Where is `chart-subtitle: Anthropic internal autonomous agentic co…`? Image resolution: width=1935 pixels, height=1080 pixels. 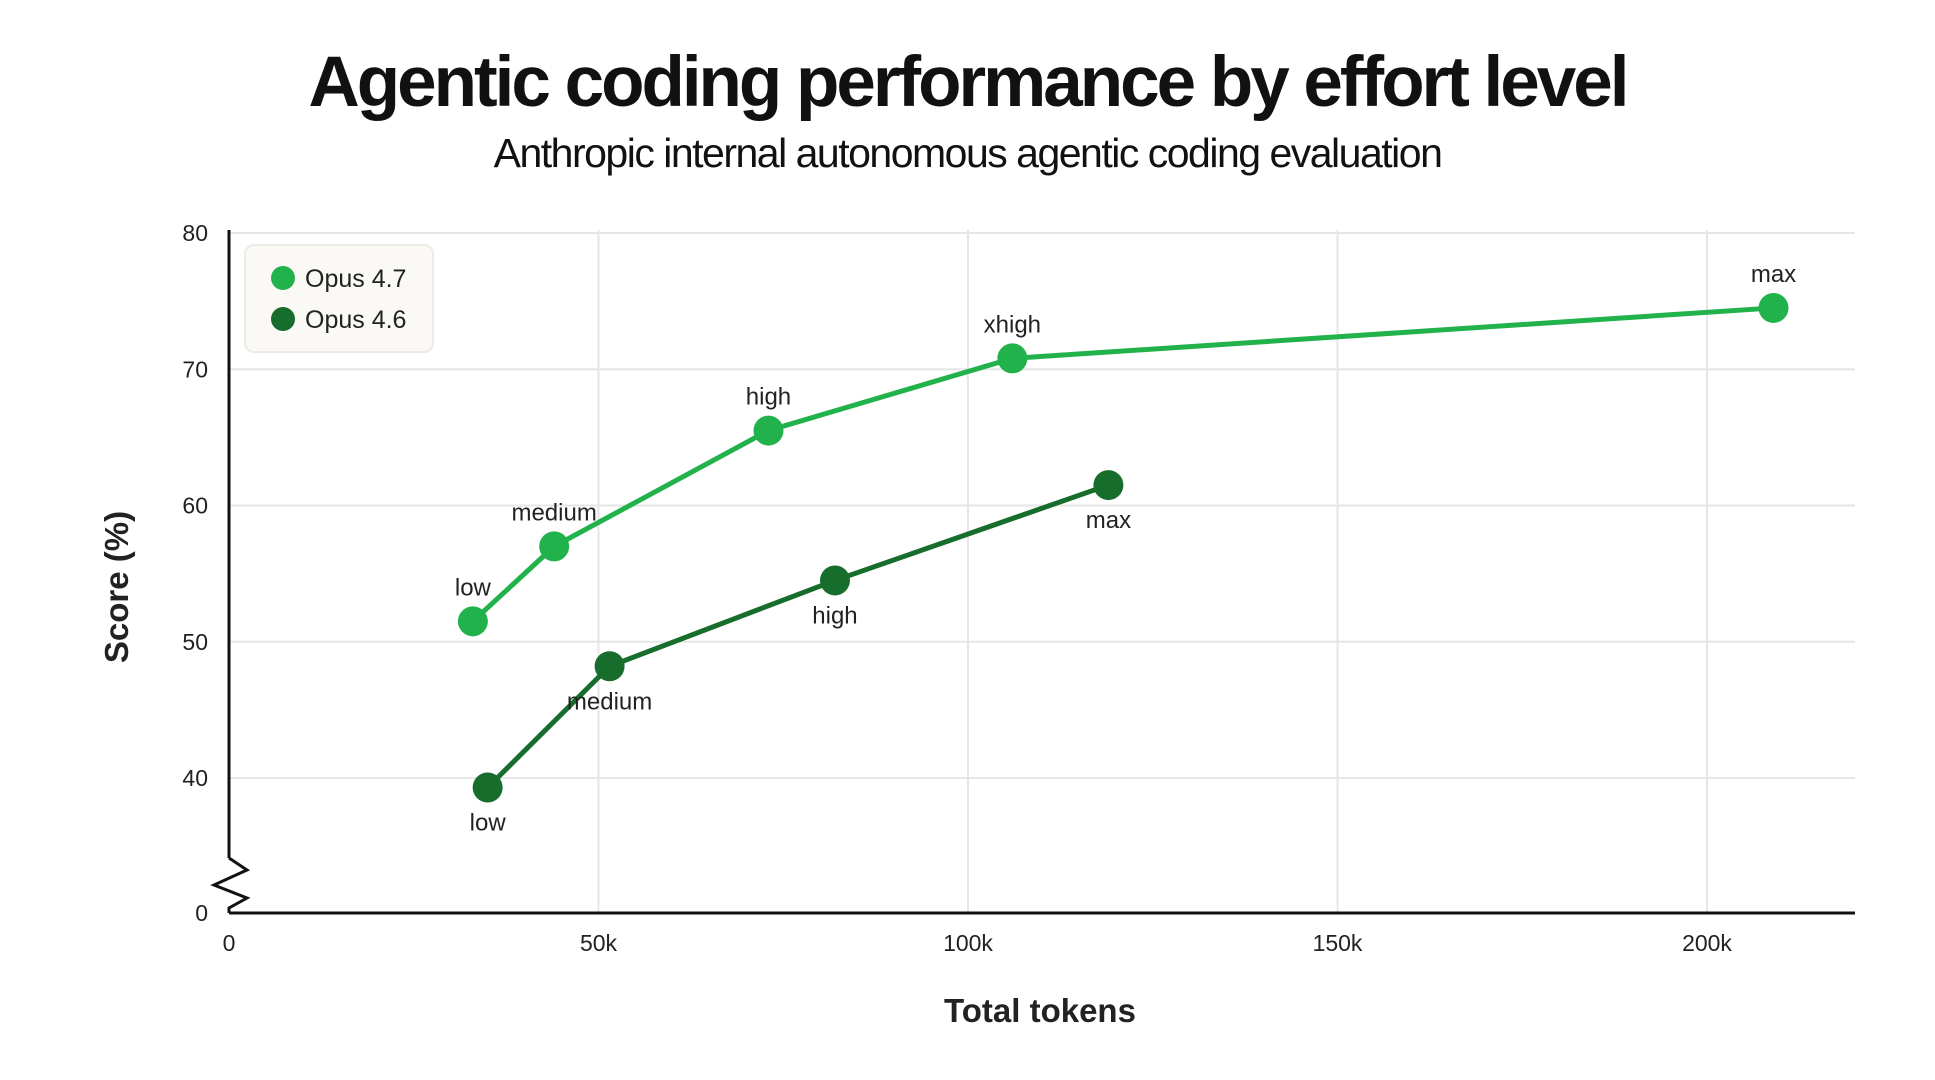
chart-subtitle: Anthropic internal autonomous agentic co… is located at coordinates (968, 153).